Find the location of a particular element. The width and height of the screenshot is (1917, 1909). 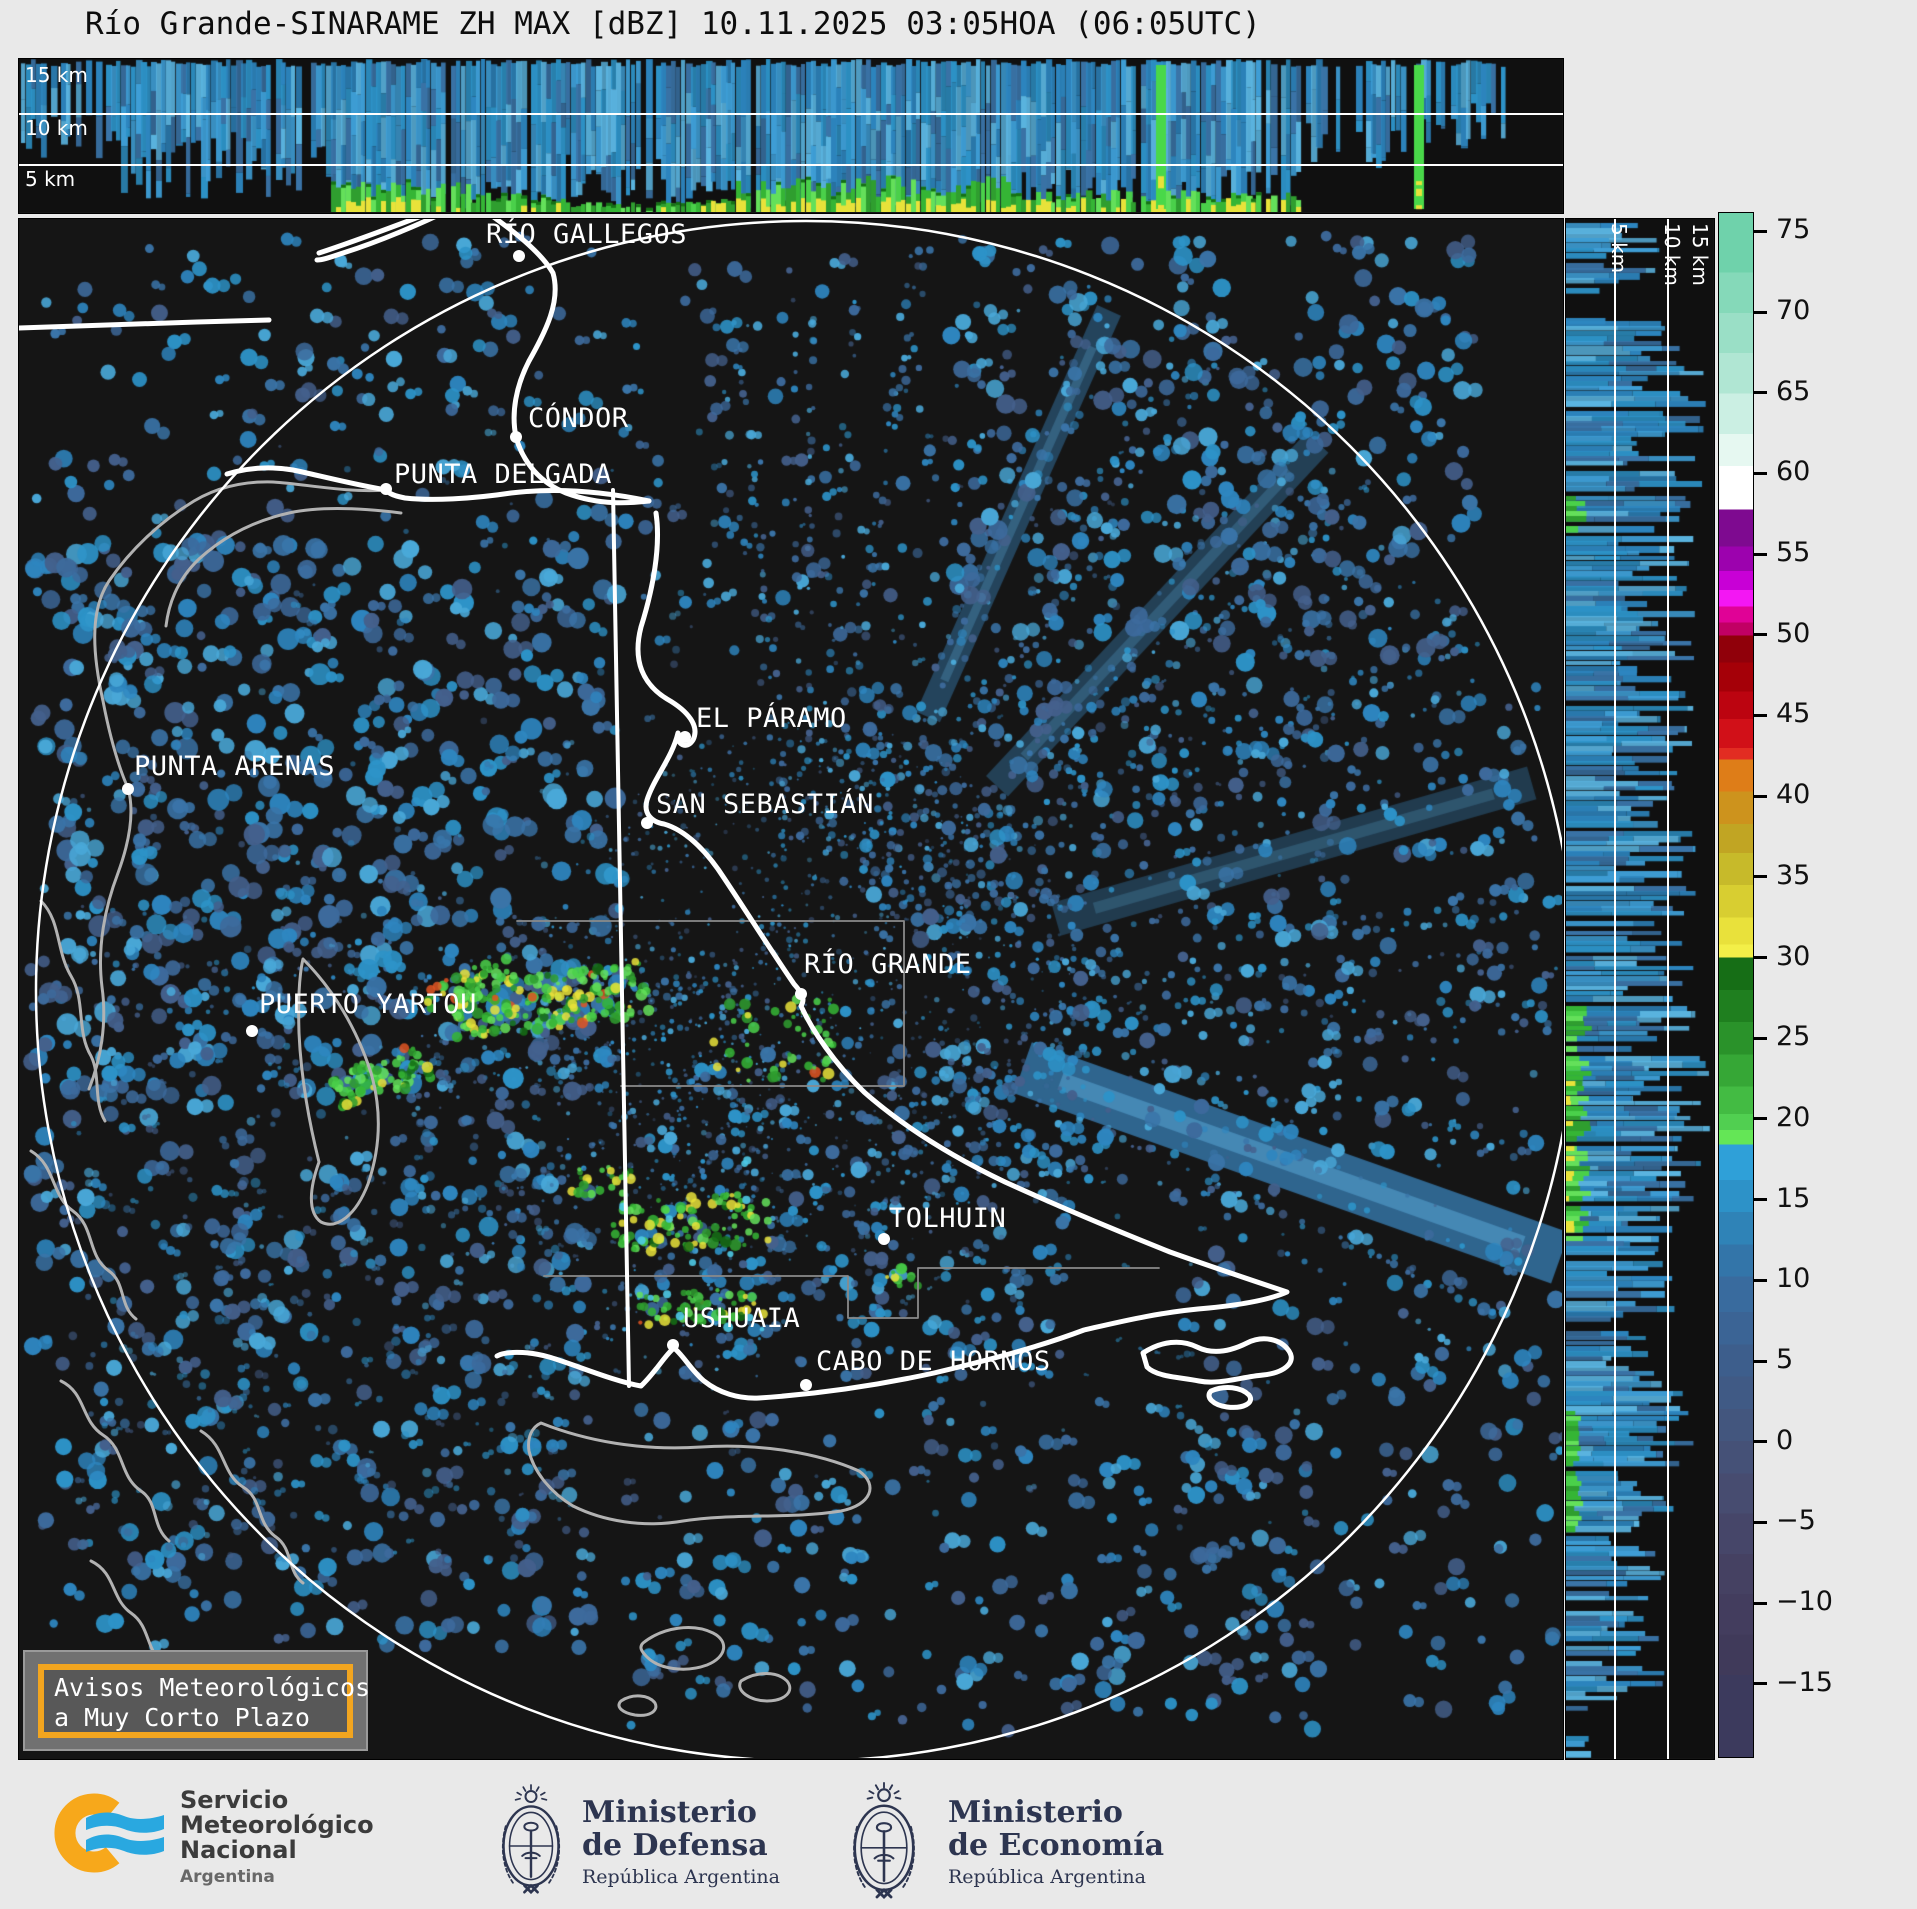

top-profile-5km-line is located at coordinates (791, 165).